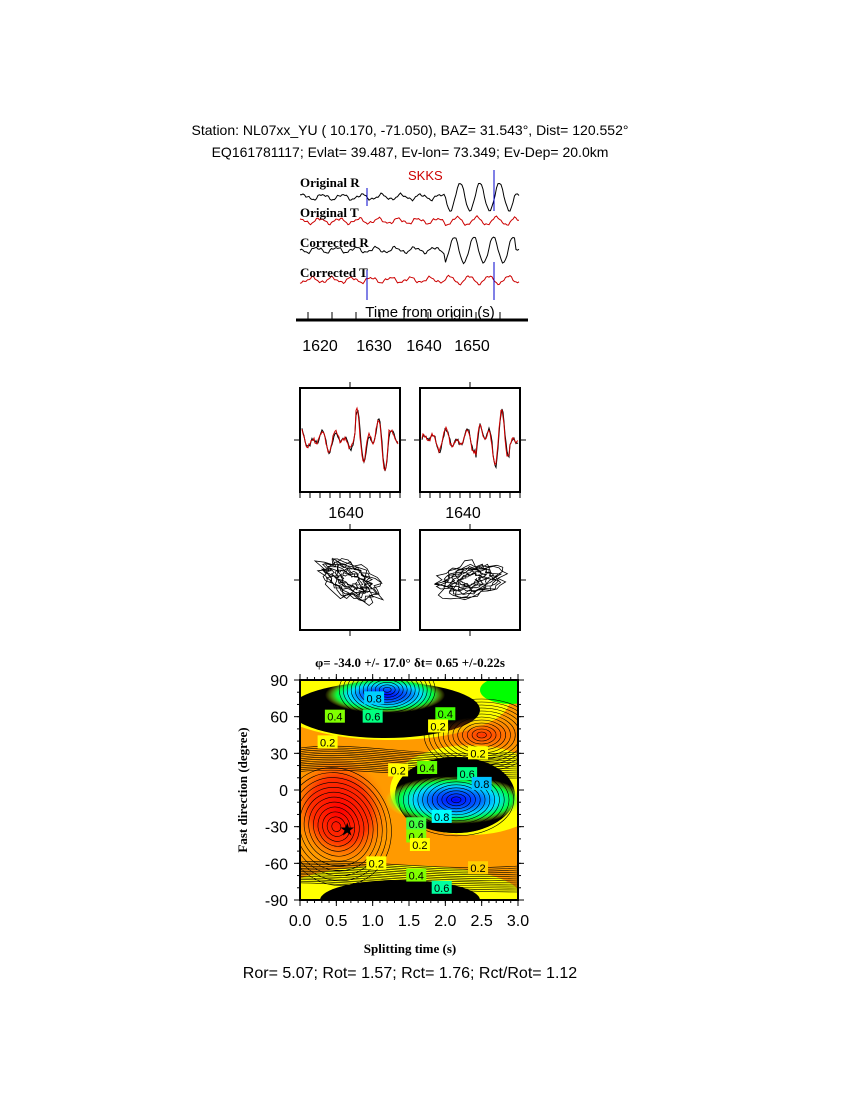  Describe the element at coordinates (410, 440) in the screenshot. I see `waveform-panels` at that location.